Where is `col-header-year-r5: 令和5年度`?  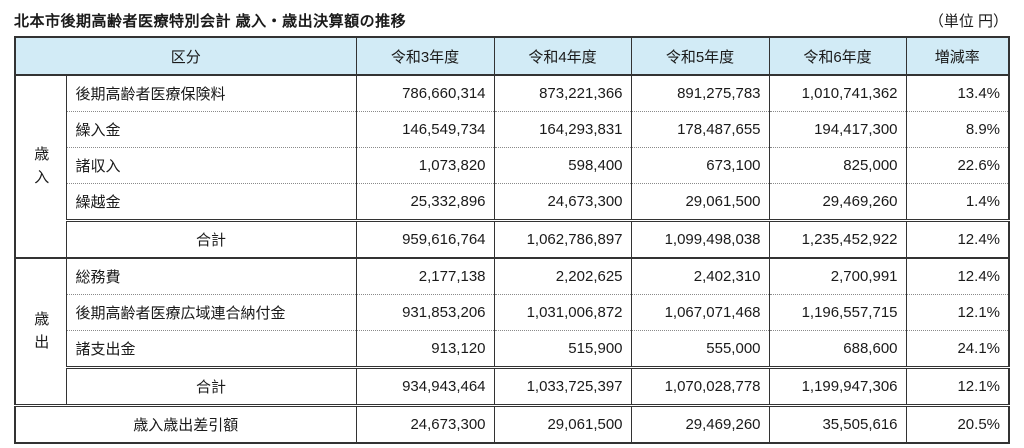 col-header-year-r5: 令和5年度 is located at coordinates (700, 56).